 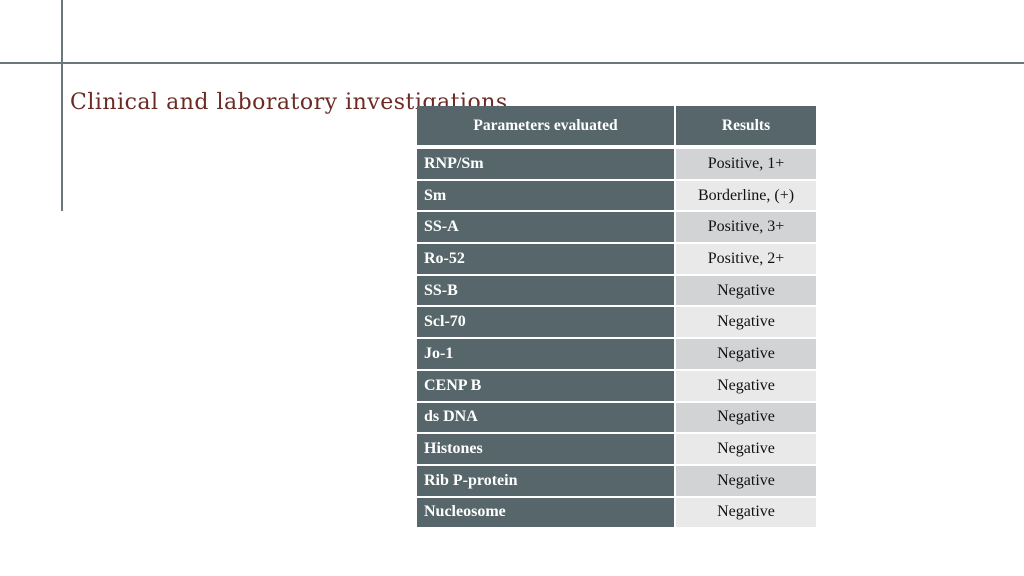 What do you see at coordinates (545, 512) in the screenshot?
I see `parameter-cell: Nucleosome` at bounding box center [545, 512].